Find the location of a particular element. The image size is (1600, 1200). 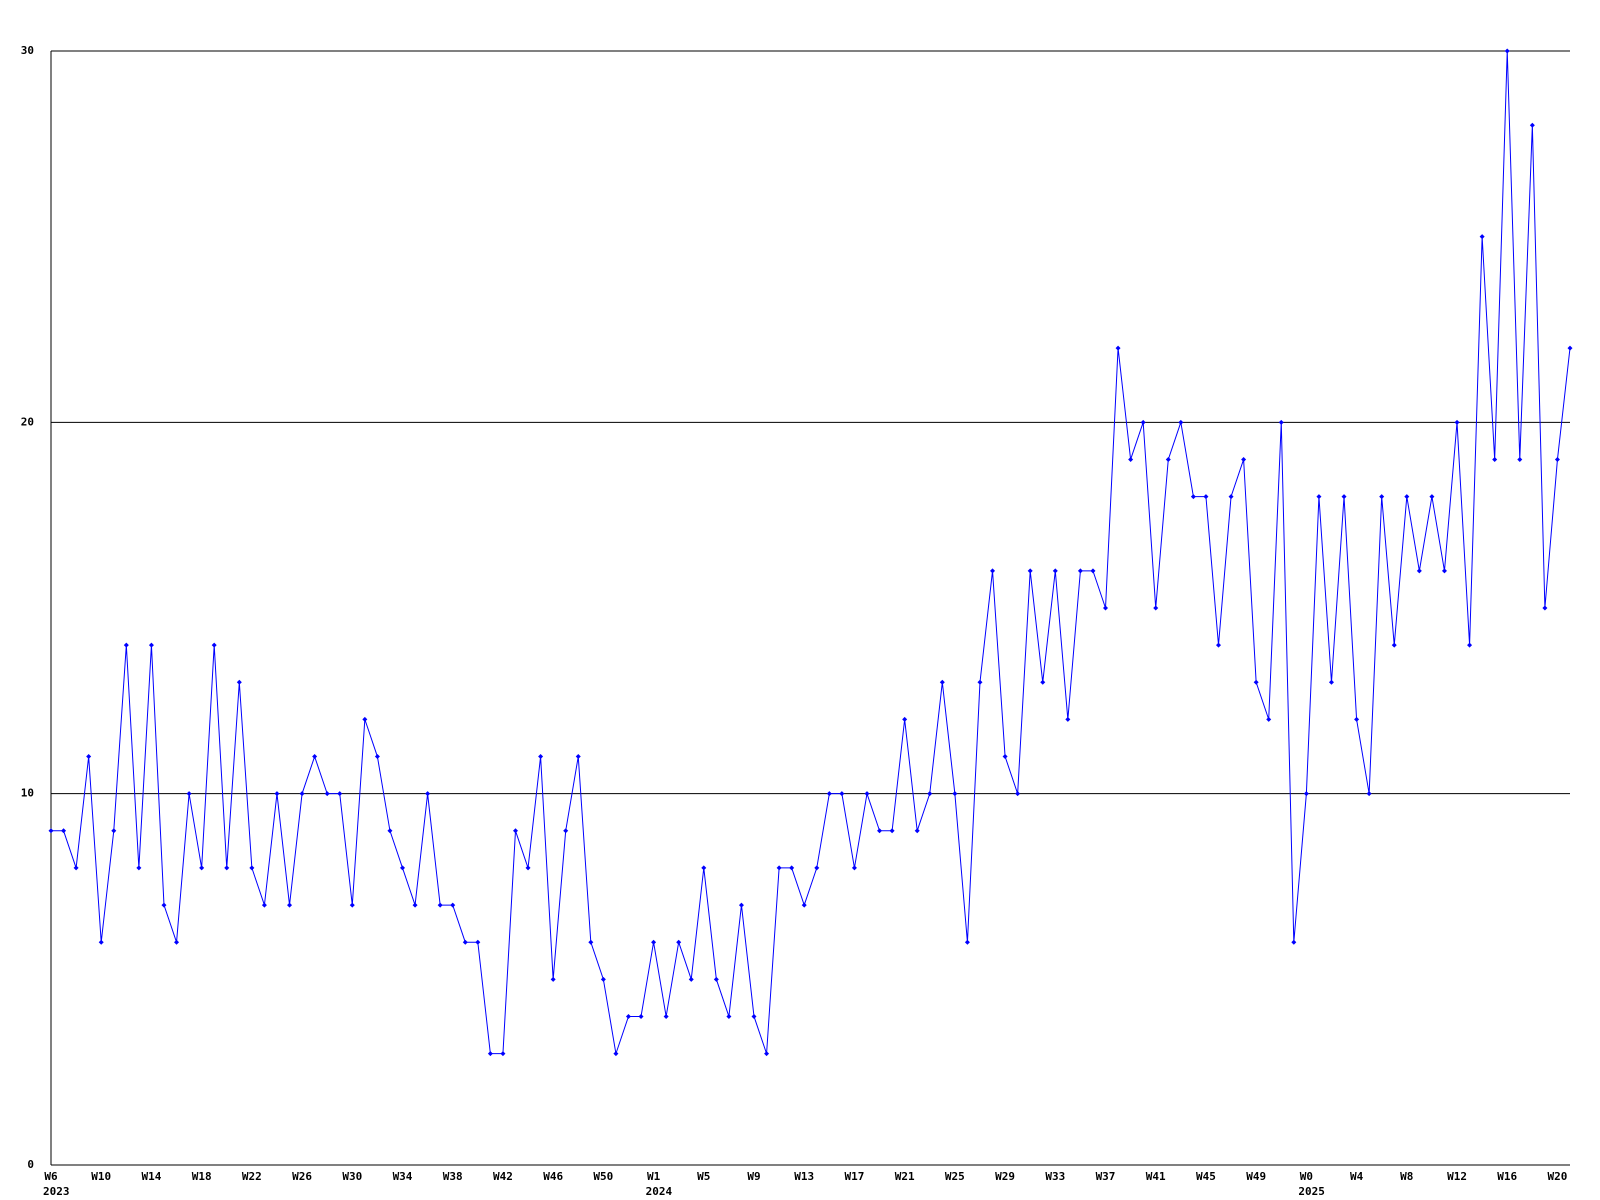

y-tick-label: 10 is located at coordinates (27, 793).